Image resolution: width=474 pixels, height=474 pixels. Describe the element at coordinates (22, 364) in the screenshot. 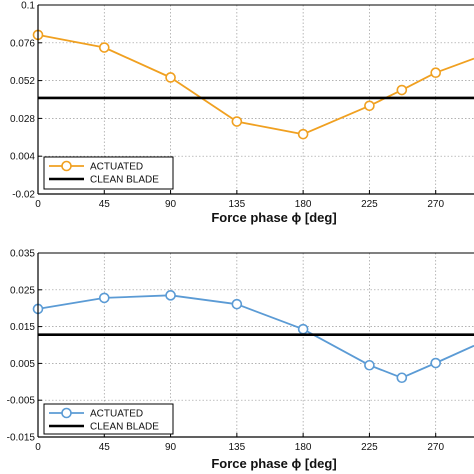

I see `y-tick-label: 0.005` at that location.